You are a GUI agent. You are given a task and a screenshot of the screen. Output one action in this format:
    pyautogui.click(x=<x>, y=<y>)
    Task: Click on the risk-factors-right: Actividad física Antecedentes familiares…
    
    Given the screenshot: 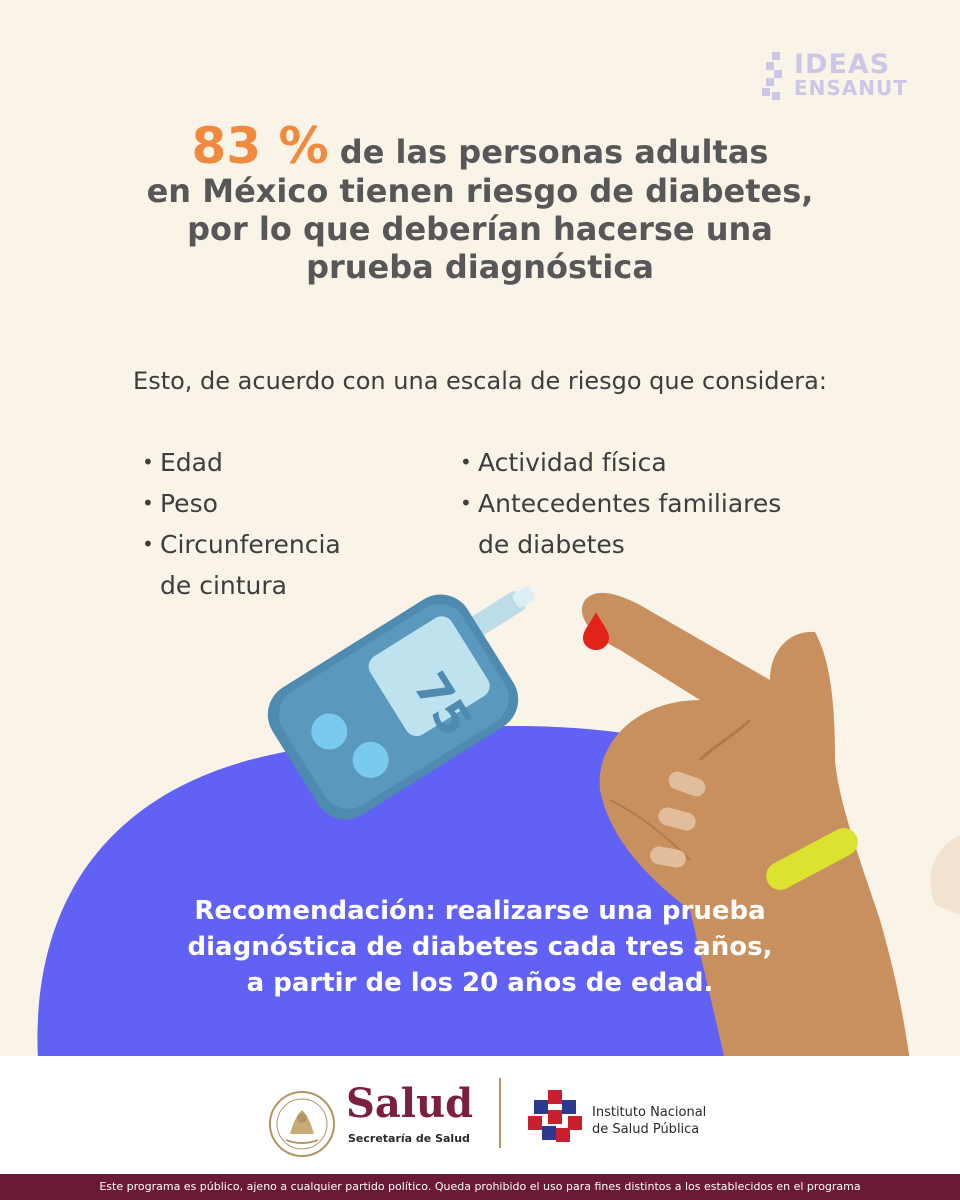 What is the action you would take?
    pyautogui.click(x=660, y=503)
    